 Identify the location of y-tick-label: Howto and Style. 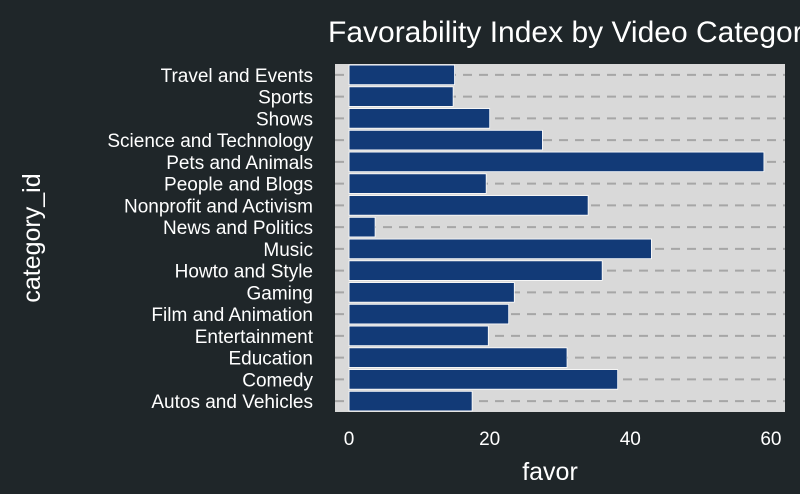
(244, 272).